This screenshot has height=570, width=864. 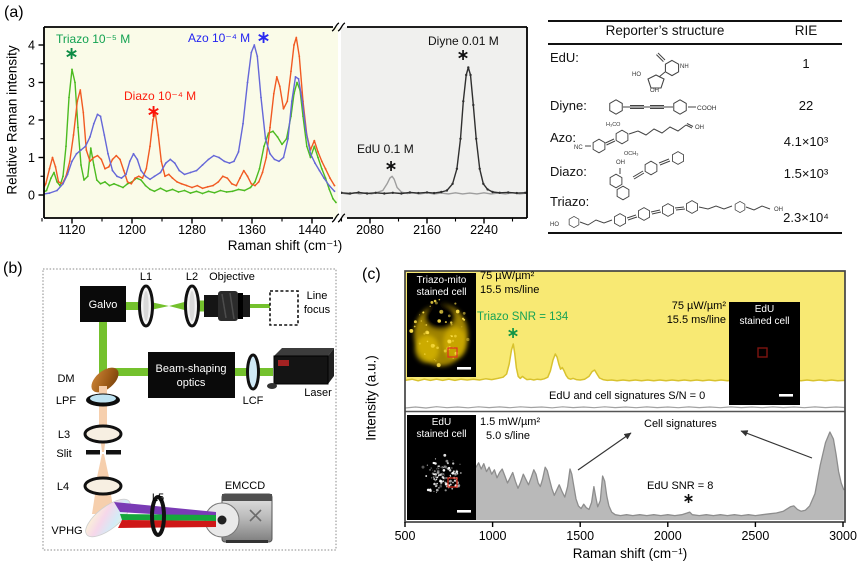 I want to click on triazo-snr-note: Triazo SNR = 134, so click(x=523, y=317).